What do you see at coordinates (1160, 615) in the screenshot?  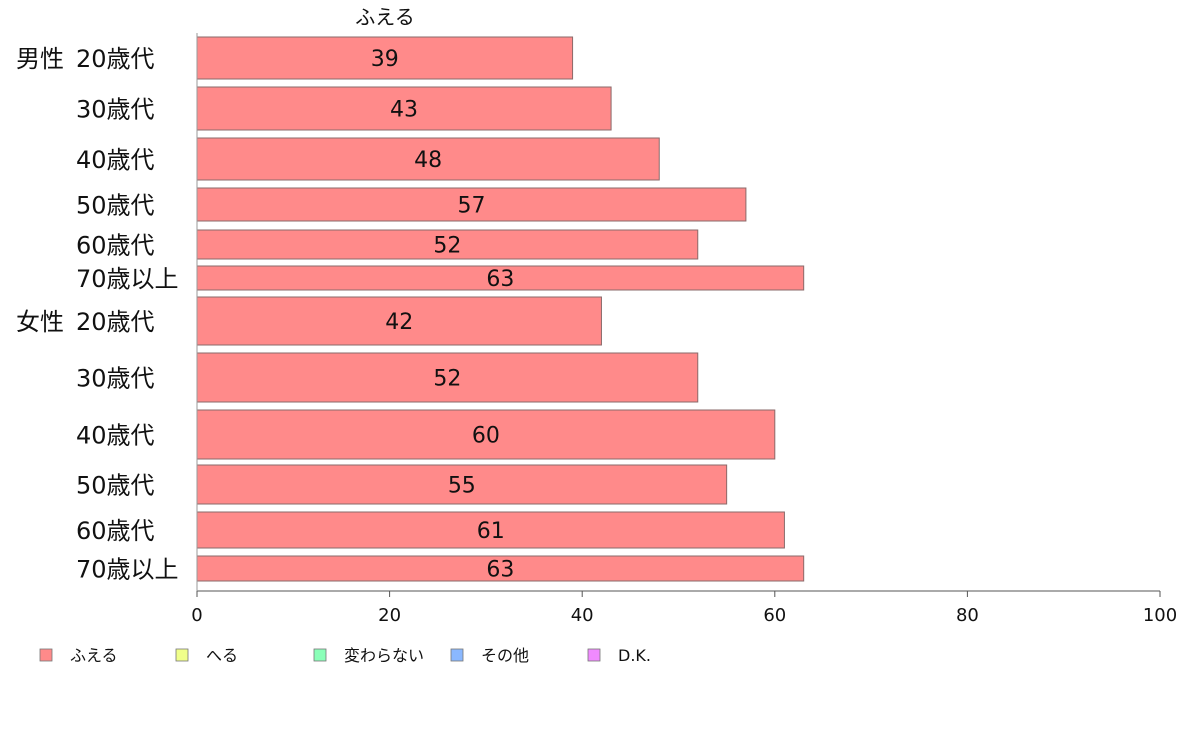 I see `x-tick-label: 100` at bounding box center [1160, 615].